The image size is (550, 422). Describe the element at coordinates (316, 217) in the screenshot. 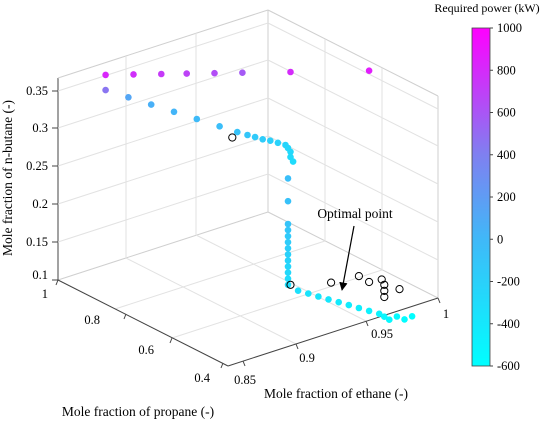

I see `pareto-markers` at that location.